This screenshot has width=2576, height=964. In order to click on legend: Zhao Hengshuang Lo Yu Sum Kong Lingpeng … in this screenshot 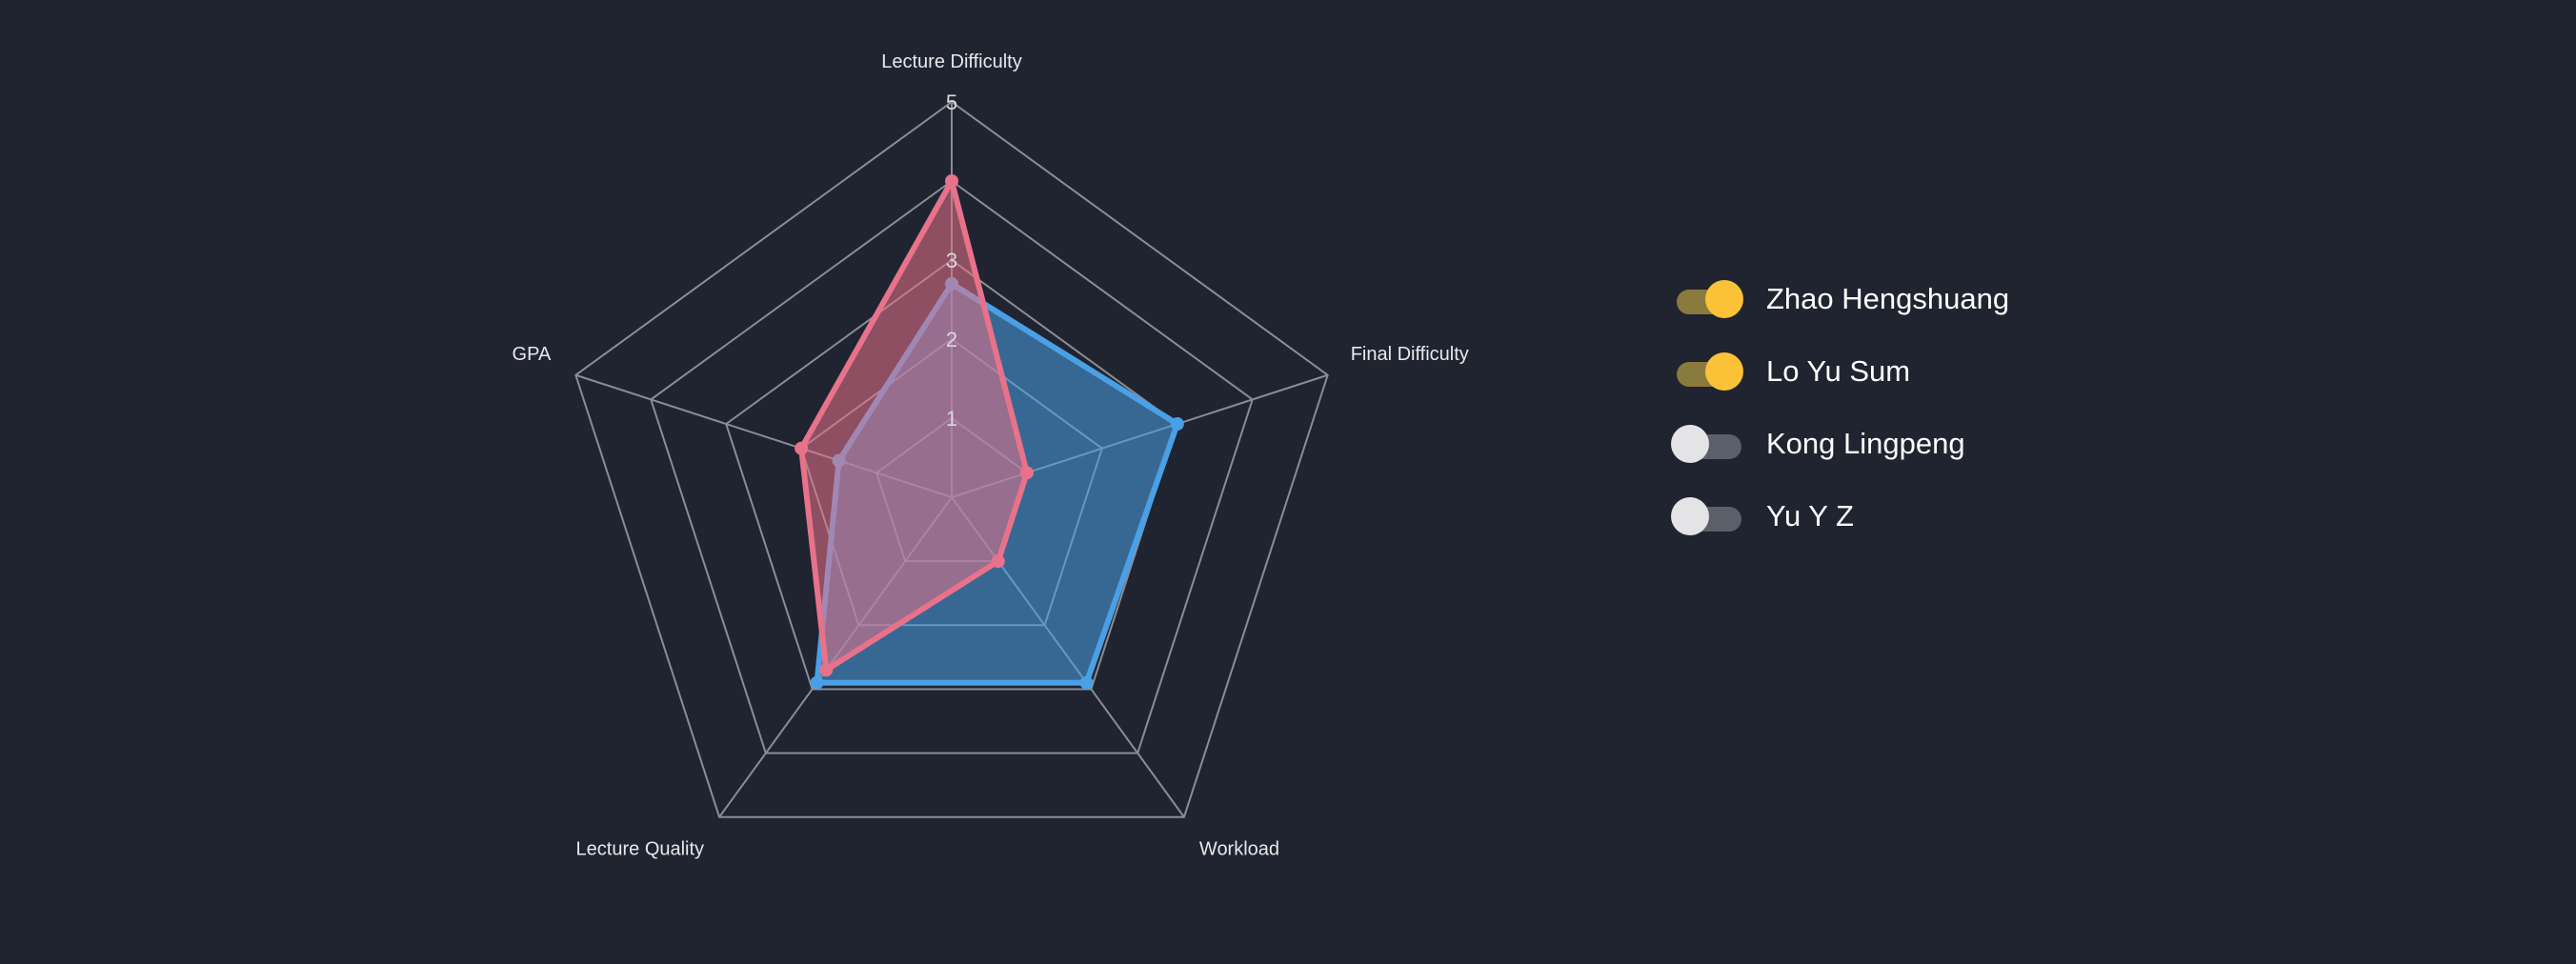, I will do `click(1840, 408)`.